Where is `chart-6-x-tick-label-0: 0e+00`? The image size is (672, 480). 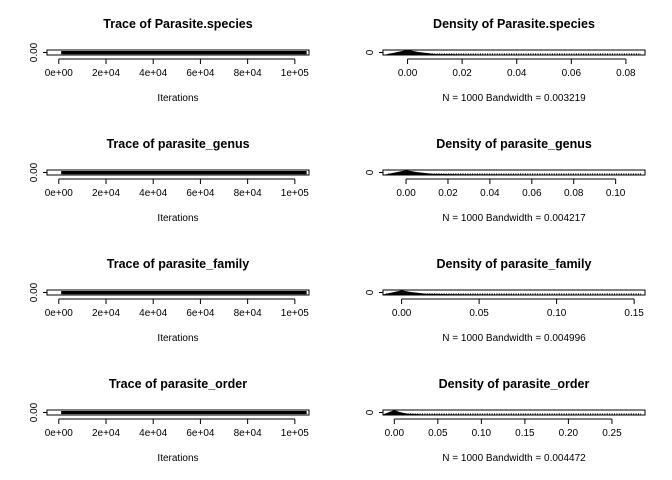
chart-6-x-tick-label-0: 0e+00 is located at coordinates (59, 433).